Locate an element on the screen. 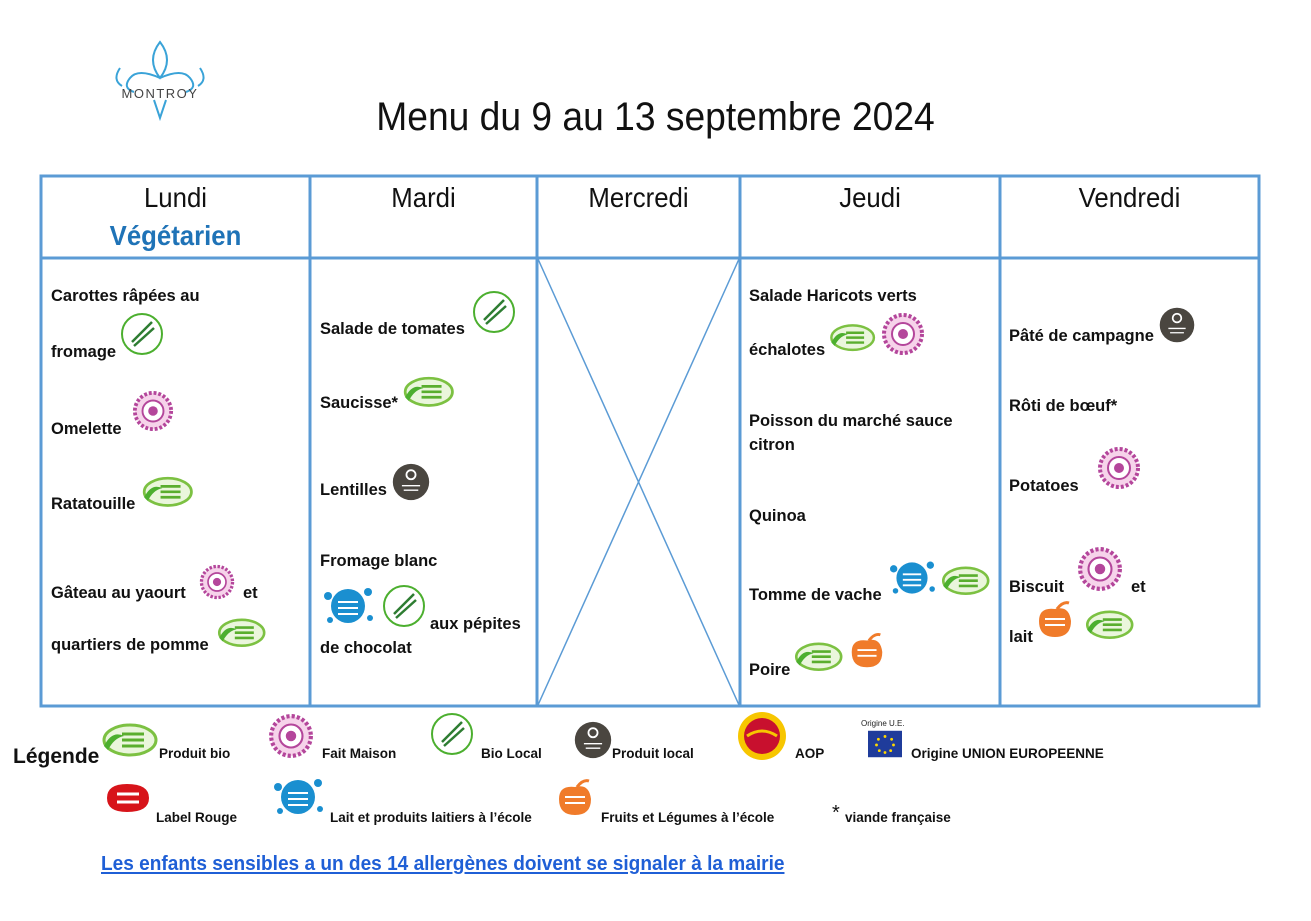 Image resolution: width=1311 pixels, height=921 pixels. day-note: Végétarien is located at coordinates (175, 235).